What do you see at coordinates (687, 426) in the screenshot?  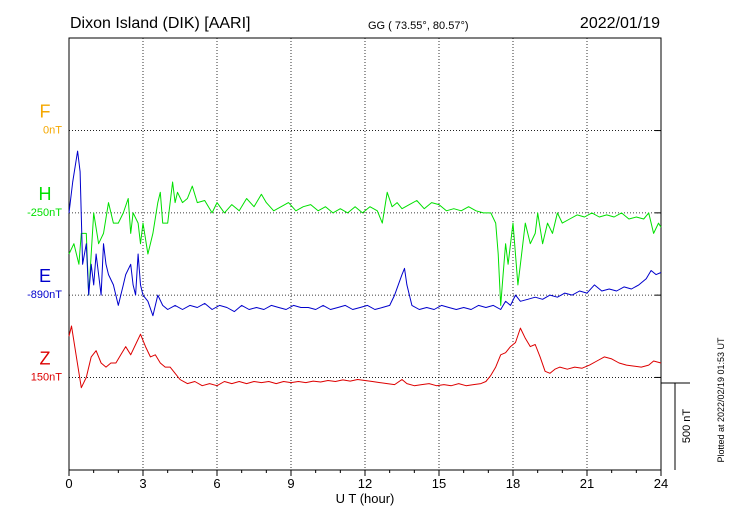 I see `scale-bar-label: 500 nT` at bounding box center [687, 426].